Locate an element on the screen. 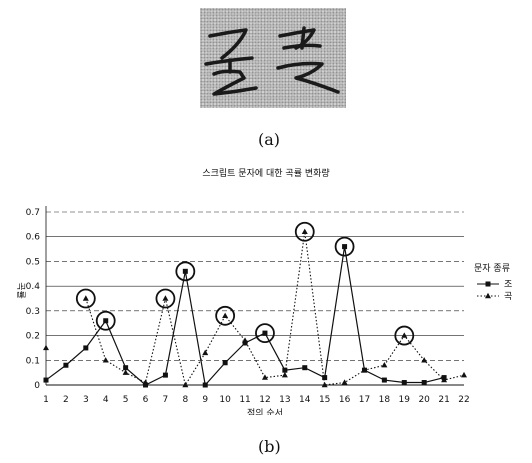 The height and width of the screenshot is (463, 532). x-tick-label: 15 is located at coordinates (324, 400).